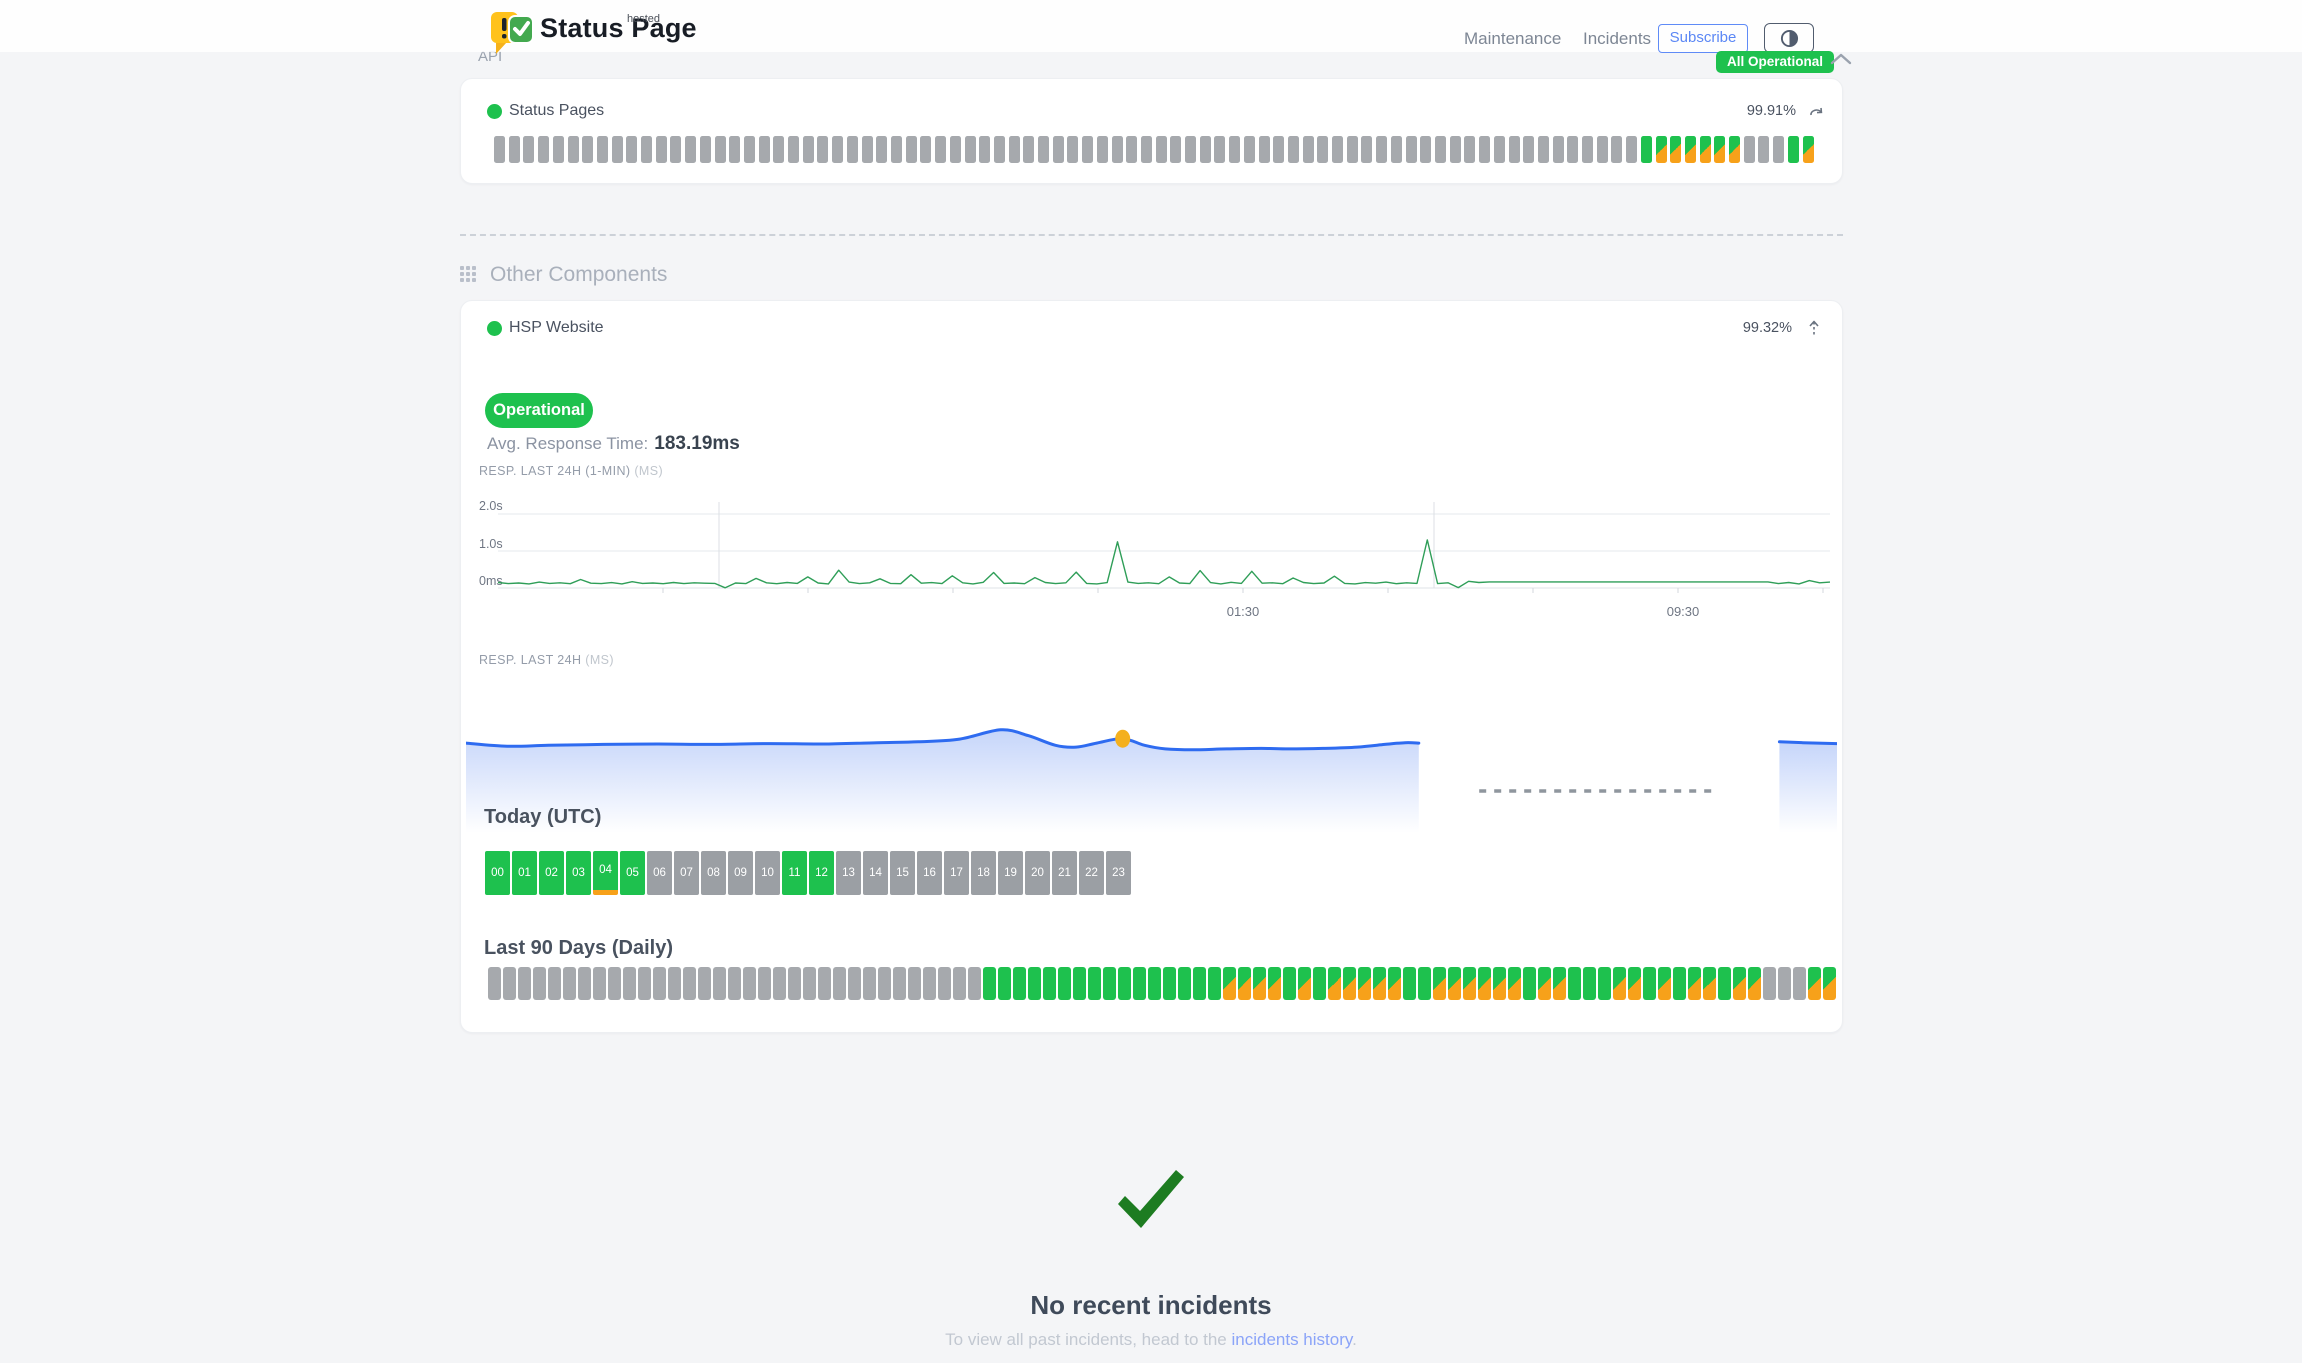  What do you see at coordinates (1151, 768) in the screenshot?
I see `response-time-area-chart` at bounding box center [1151, 768].